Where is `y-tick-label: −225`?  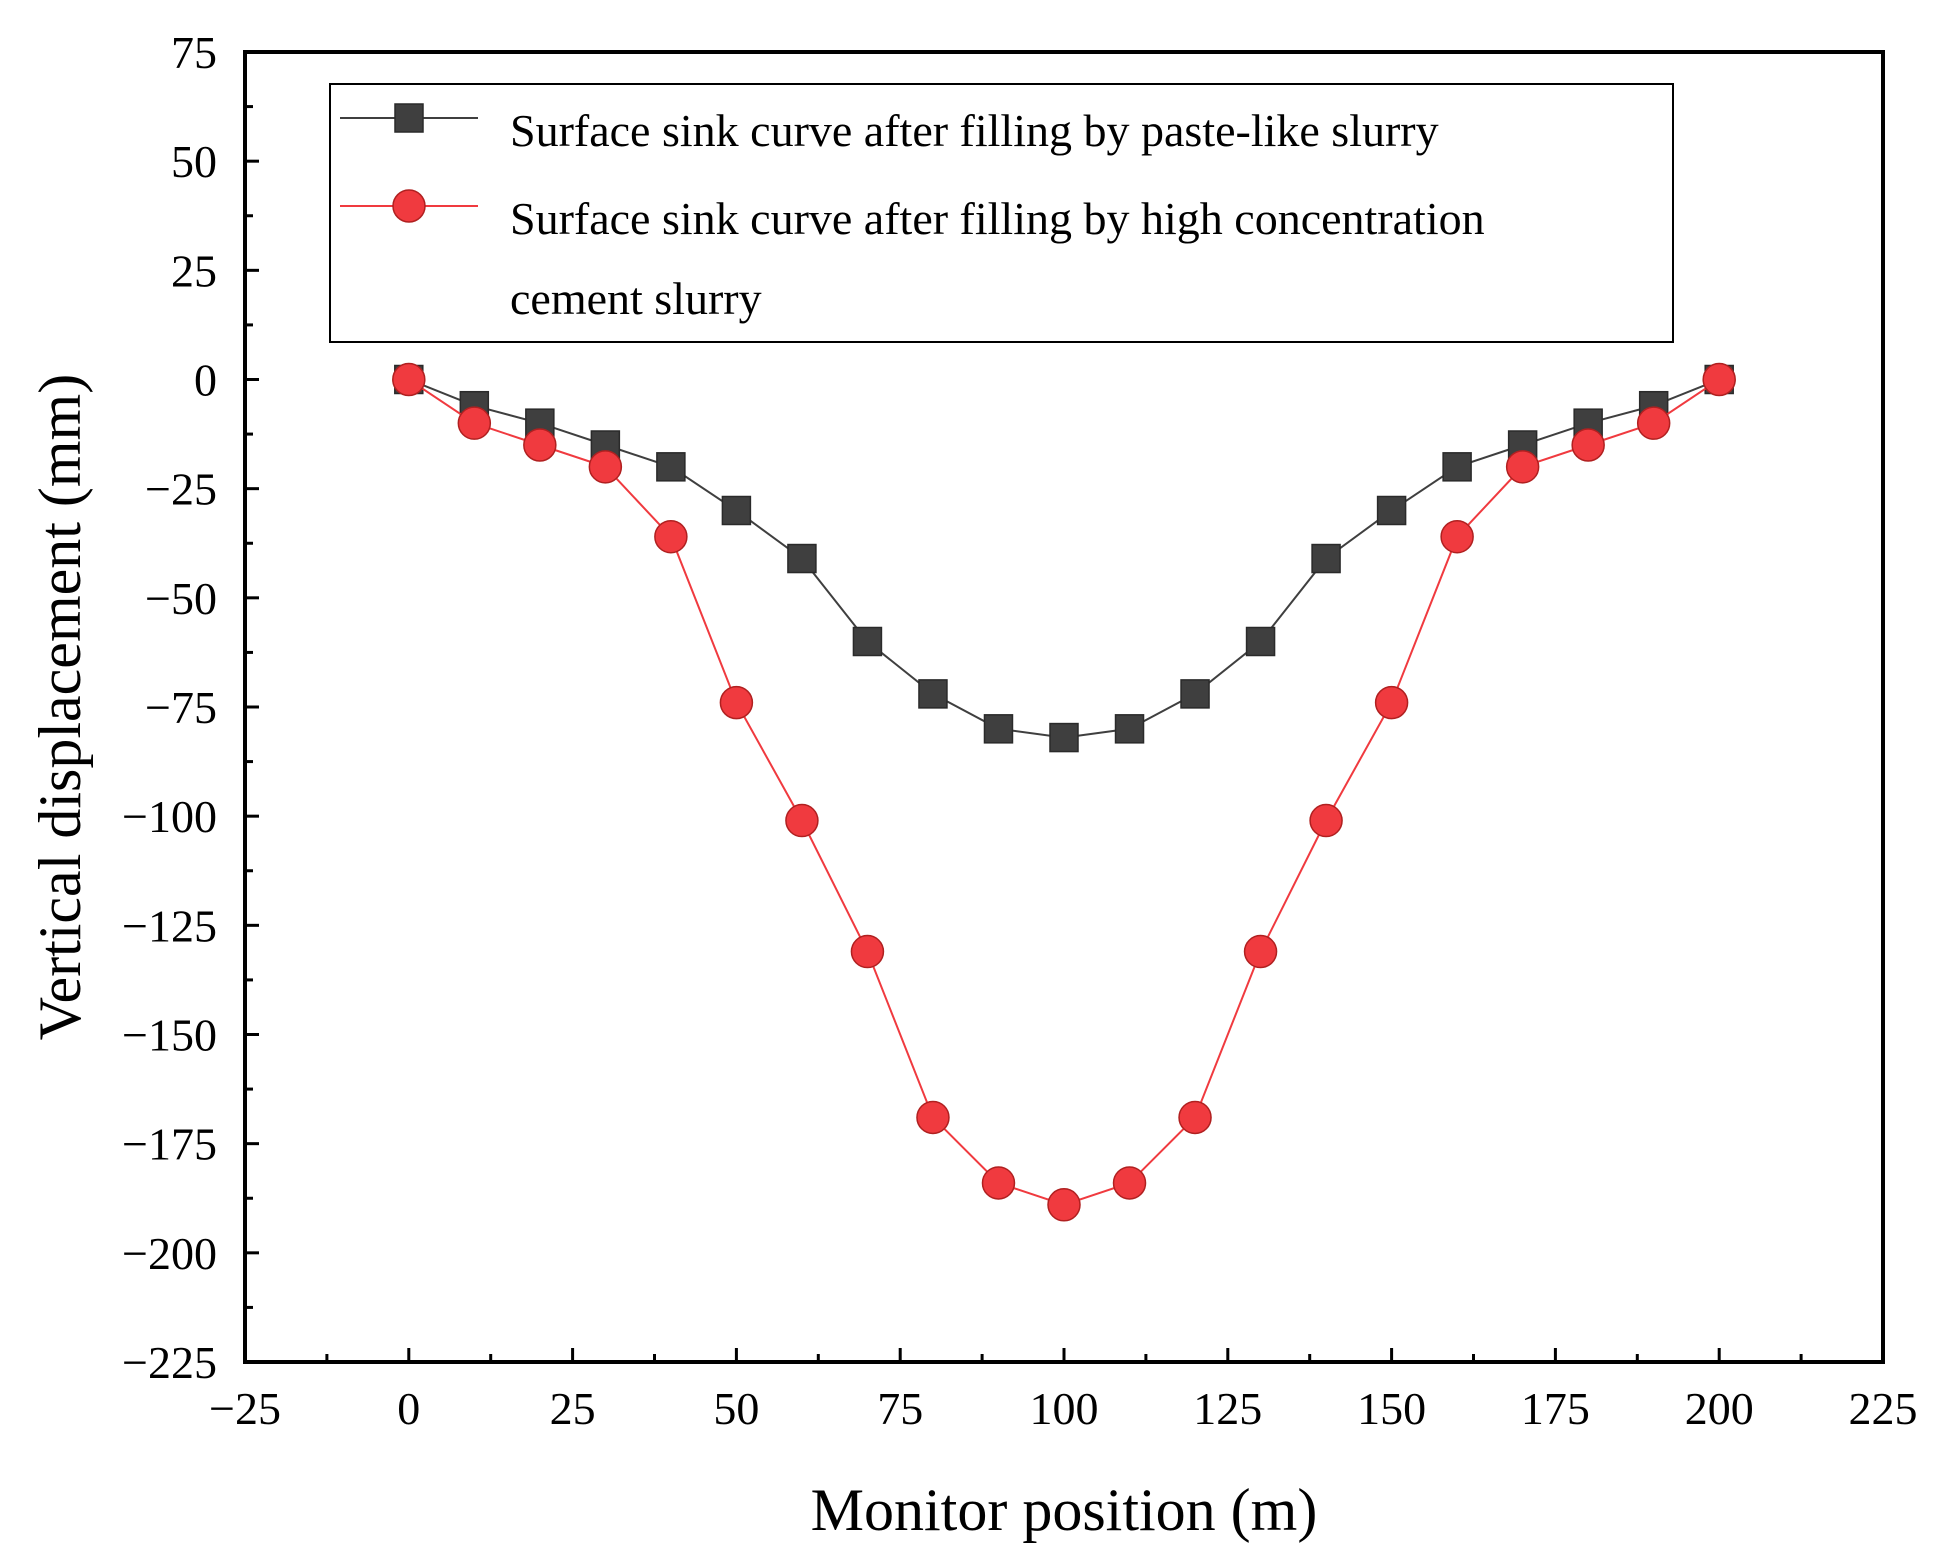
y-tick-label: −225 is located at coordinates (169, 1362).